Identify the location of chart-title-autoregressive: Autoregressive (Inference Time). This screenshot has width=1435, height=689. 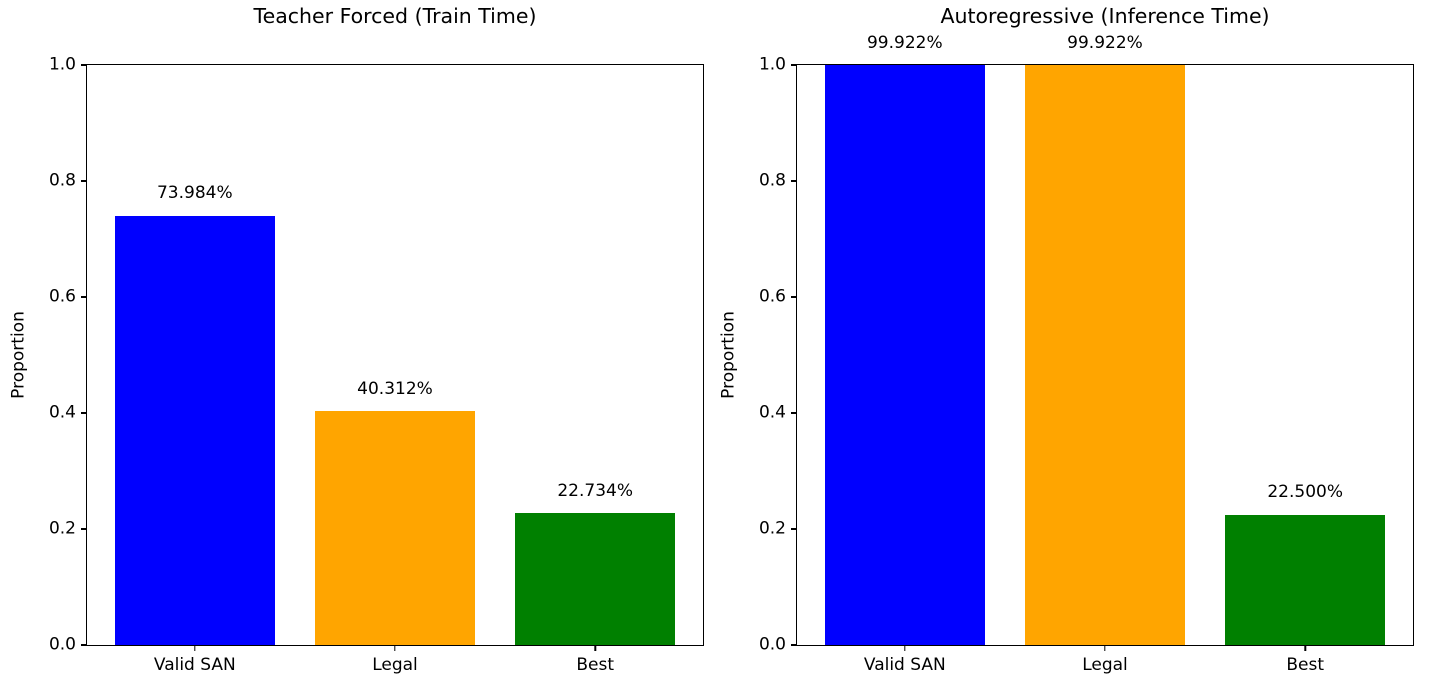
(1105, 16).